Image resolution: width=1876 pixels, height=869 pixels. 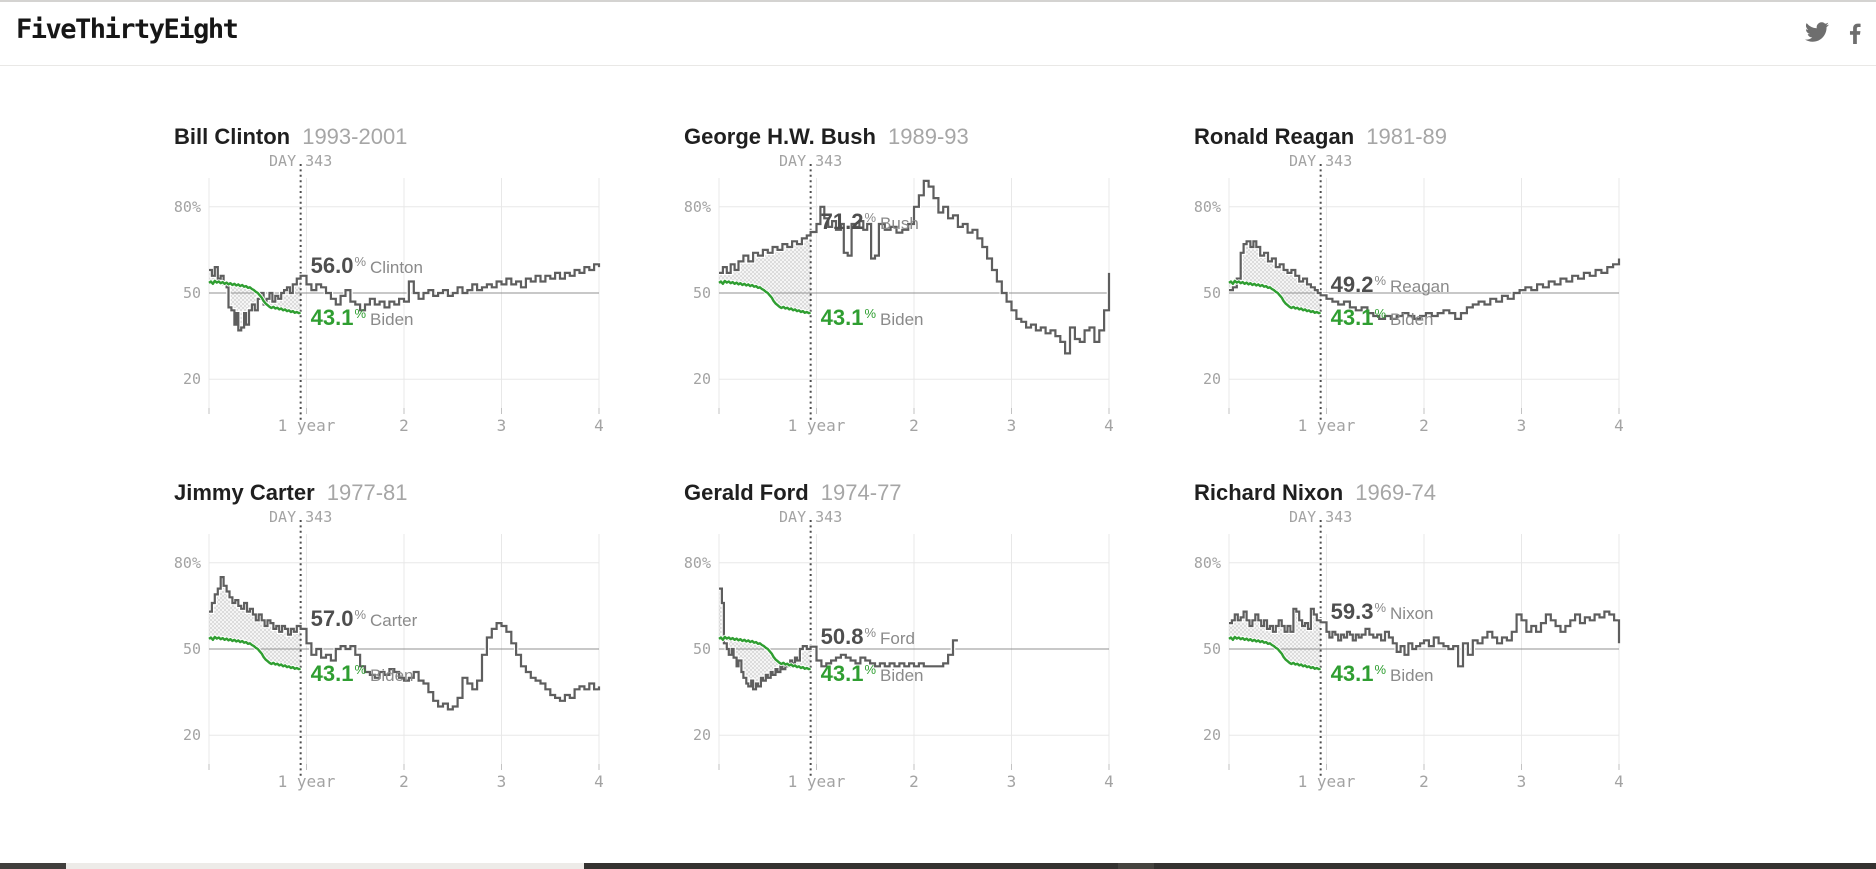 What do you see at coordinates (897, 638) in the screenshot?
I see `president-label-name: Ford` at bounding box center [897, 638].